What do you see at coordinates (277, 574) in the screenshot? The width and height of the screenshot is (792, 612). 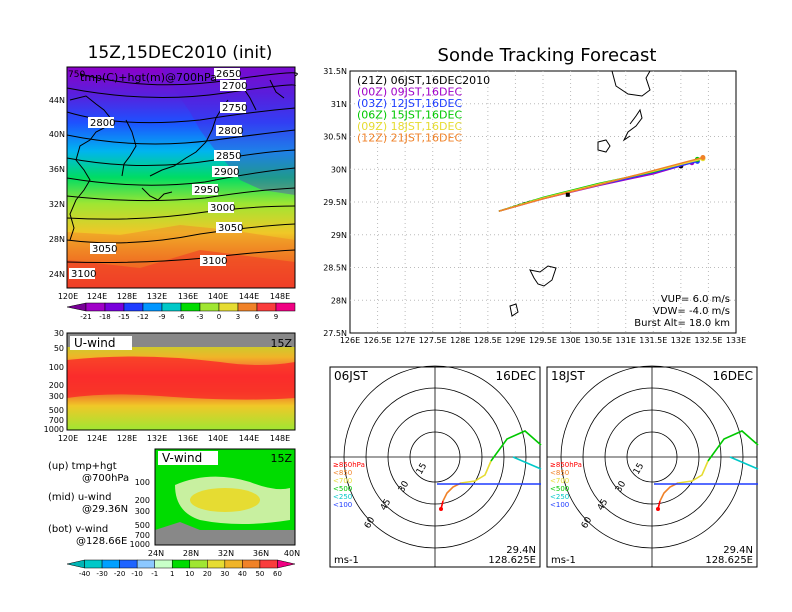 I see `colorbar-label: 60` at bounding box center [277, 574].